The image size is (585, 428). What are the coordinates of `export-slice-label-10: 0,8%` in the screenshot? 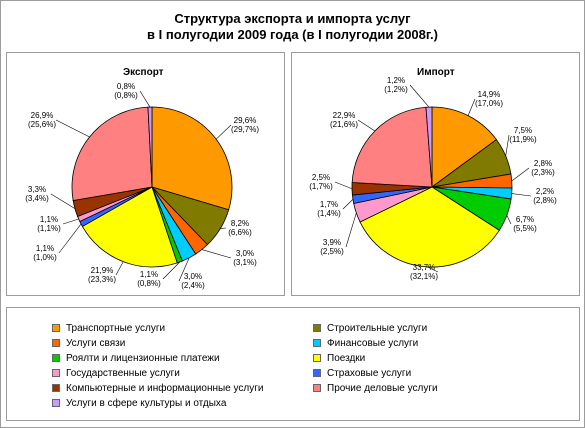 It's located at (126, 86).